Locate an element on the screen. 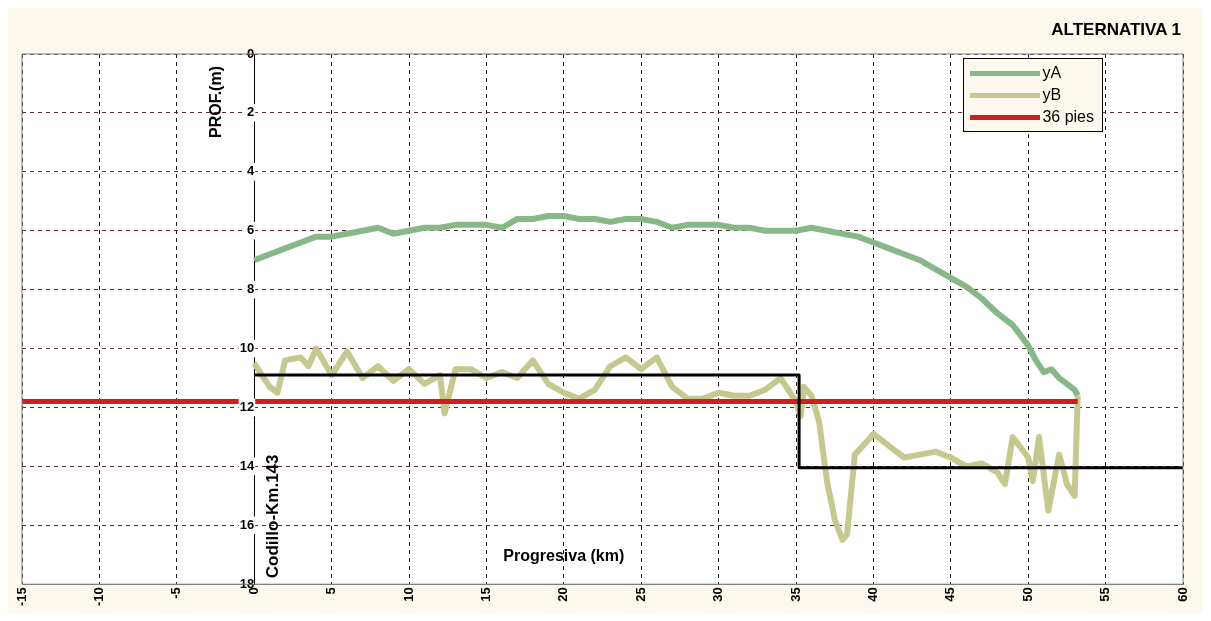 Image resolution: width=1211 pixels, height=621 pixels. x-tick-label: 10 is located at coordinates (408, 594).